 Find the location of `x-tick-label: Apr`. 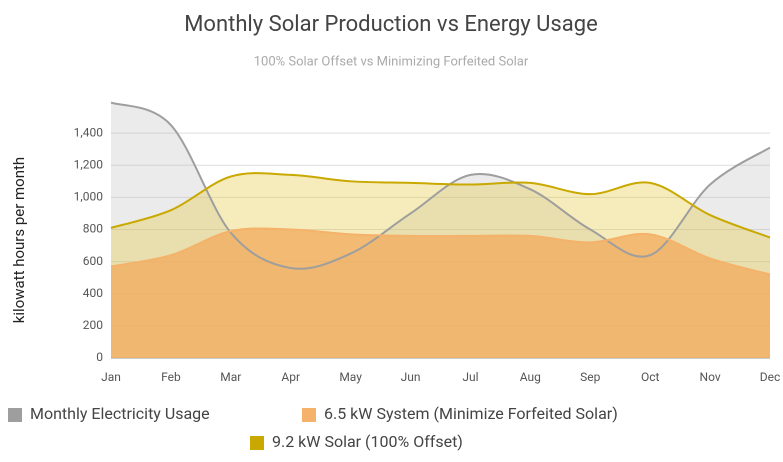

x-tick-label: Apr is located at coordinates (290, 377).